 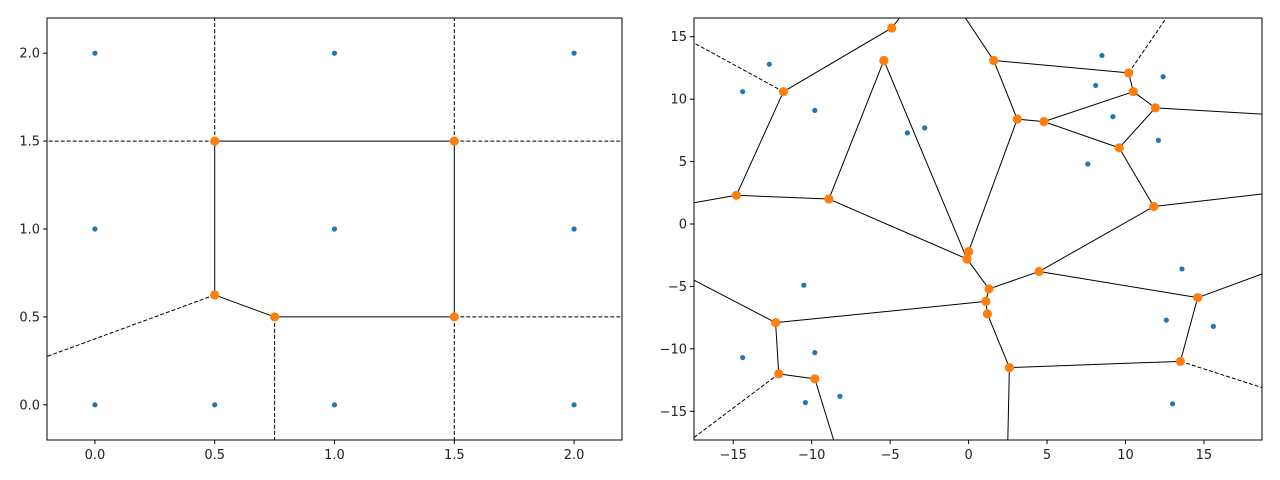 I want to click on y-tick-label: −15, so click(x=673, y=412).